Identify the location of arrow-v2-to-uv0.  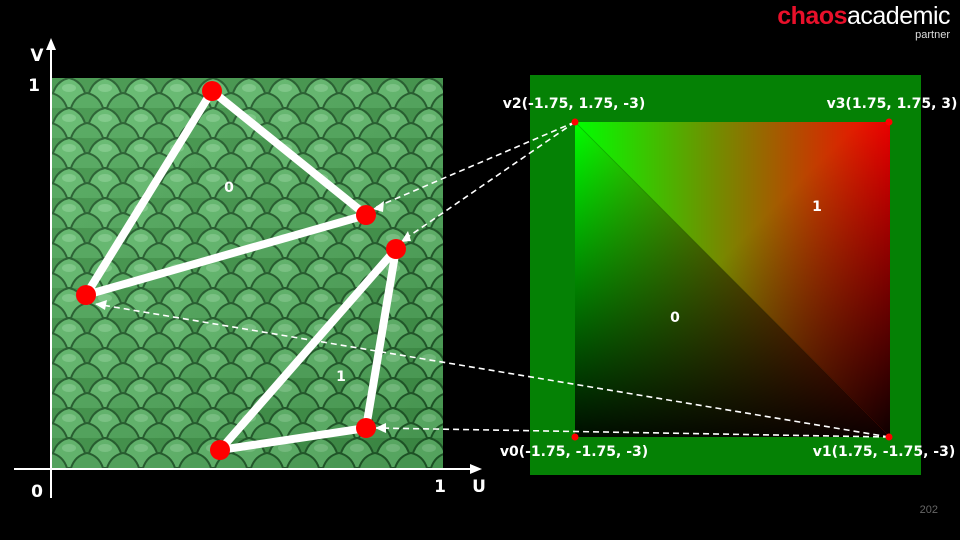
(474, 165).